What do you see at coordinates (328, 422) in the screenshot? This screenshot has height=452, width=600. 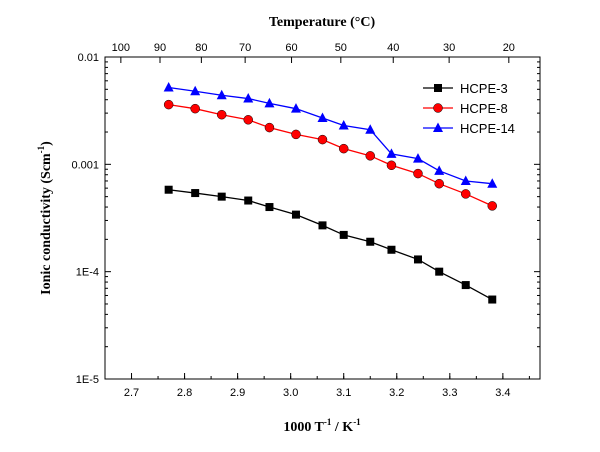 I see `x-axis-title-sup: -1` at bounding box center [328, 422].